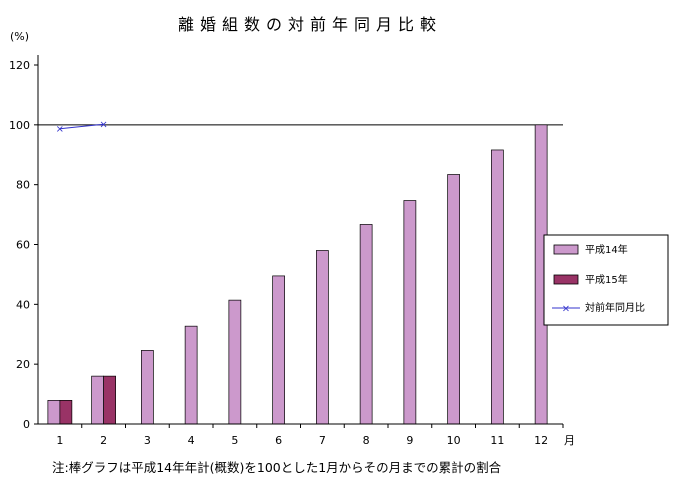 The height and width of the screenshot is (490, 675). Describe the element at coordinates (19, 125) in the screenshot. I see `y-tick-label: 100` at that location.